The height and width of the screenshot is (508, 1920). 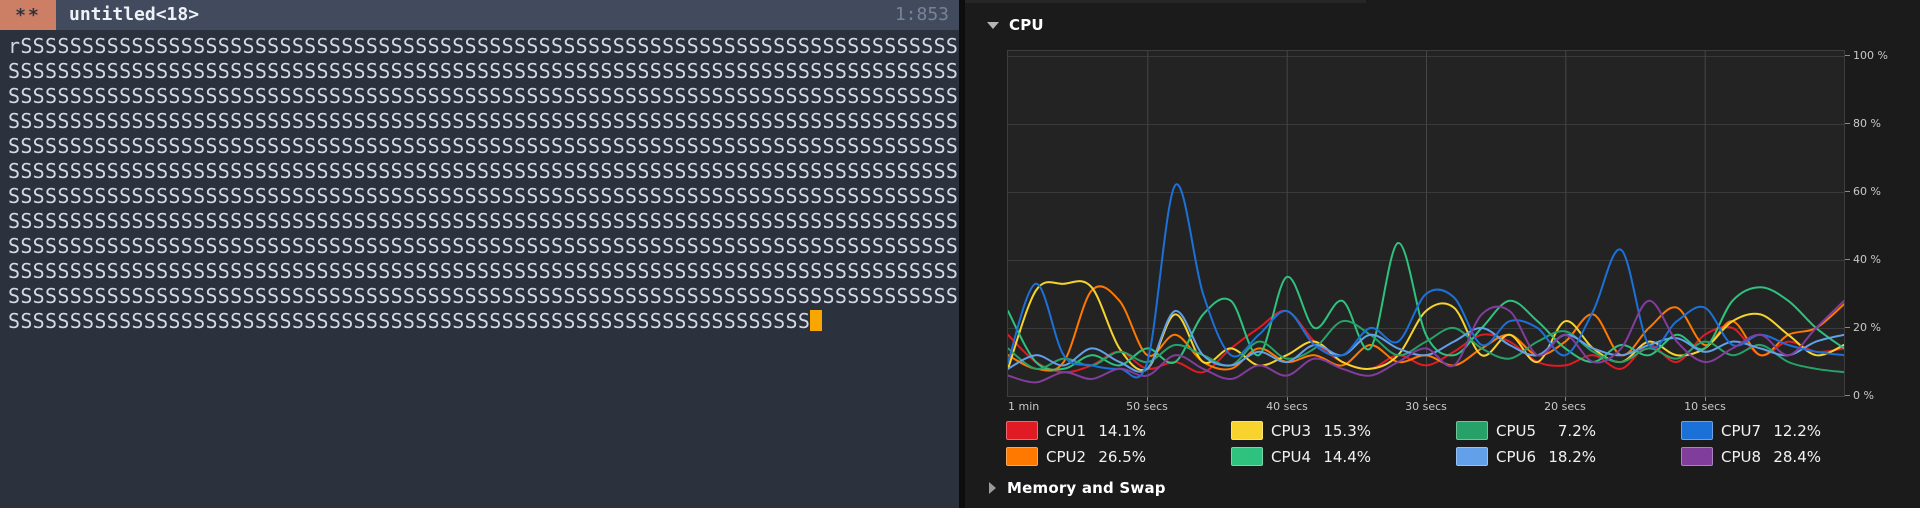 I want to click on legend-item-cpu5: CPU5 7.2%, so click(x=1568, y=430).